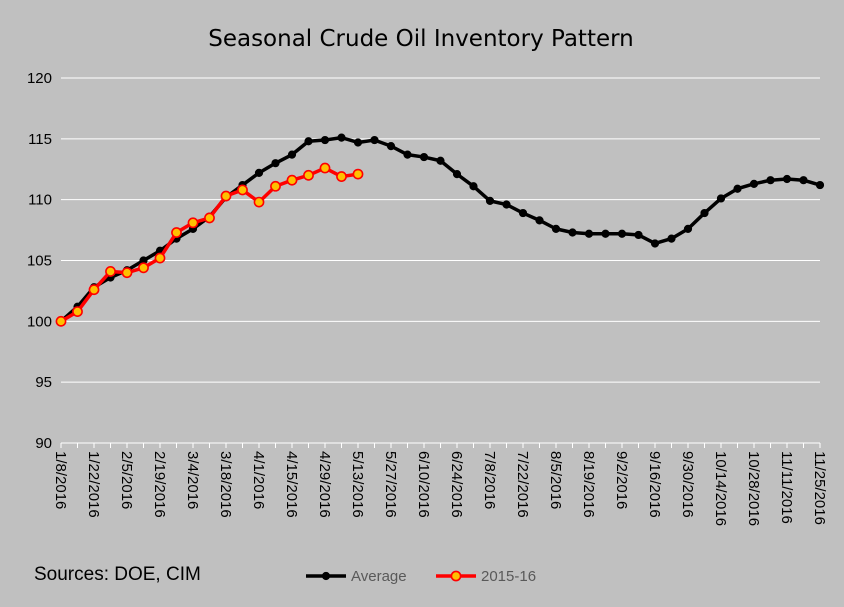  What do you see at coordinates (324, 484) in the screenshot?
I see `x-tick-label: 4/29/2016` at bounding box center [324, 484].